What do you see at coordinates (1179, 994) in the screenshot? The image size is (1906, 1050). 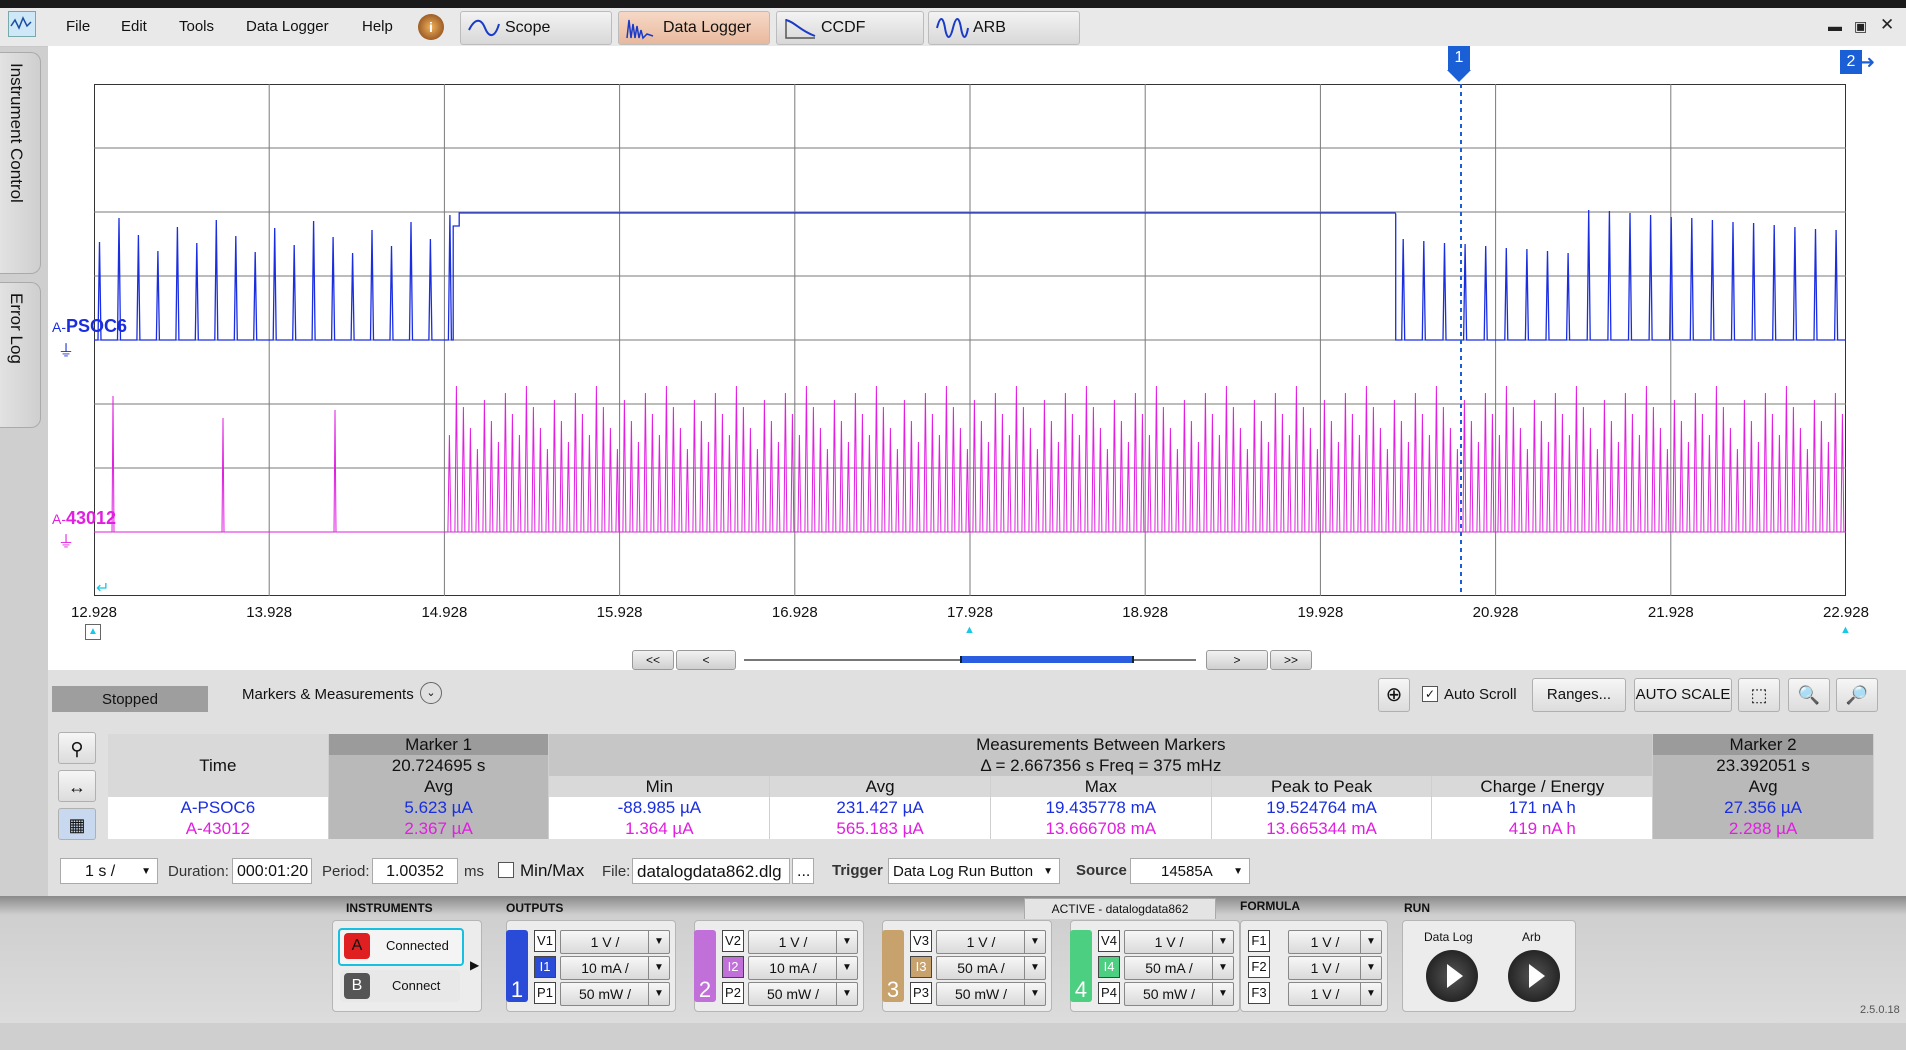 I see `output-4-p-scale: 50 mW / ▼` at bounding box center [1179, 994].